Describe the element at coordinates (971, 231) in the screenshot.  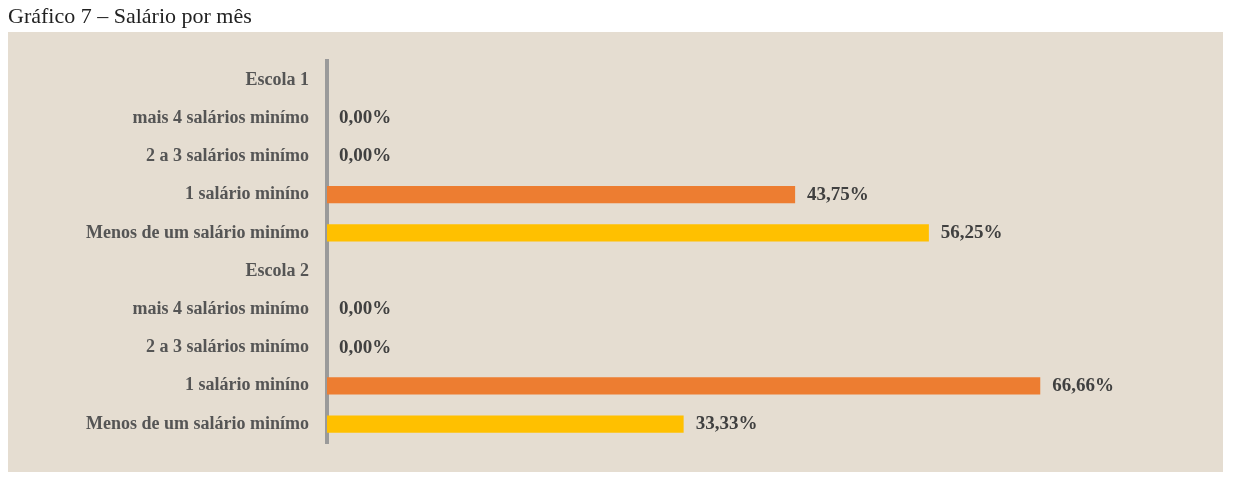
I see `data-label: 56,25%` at that location.